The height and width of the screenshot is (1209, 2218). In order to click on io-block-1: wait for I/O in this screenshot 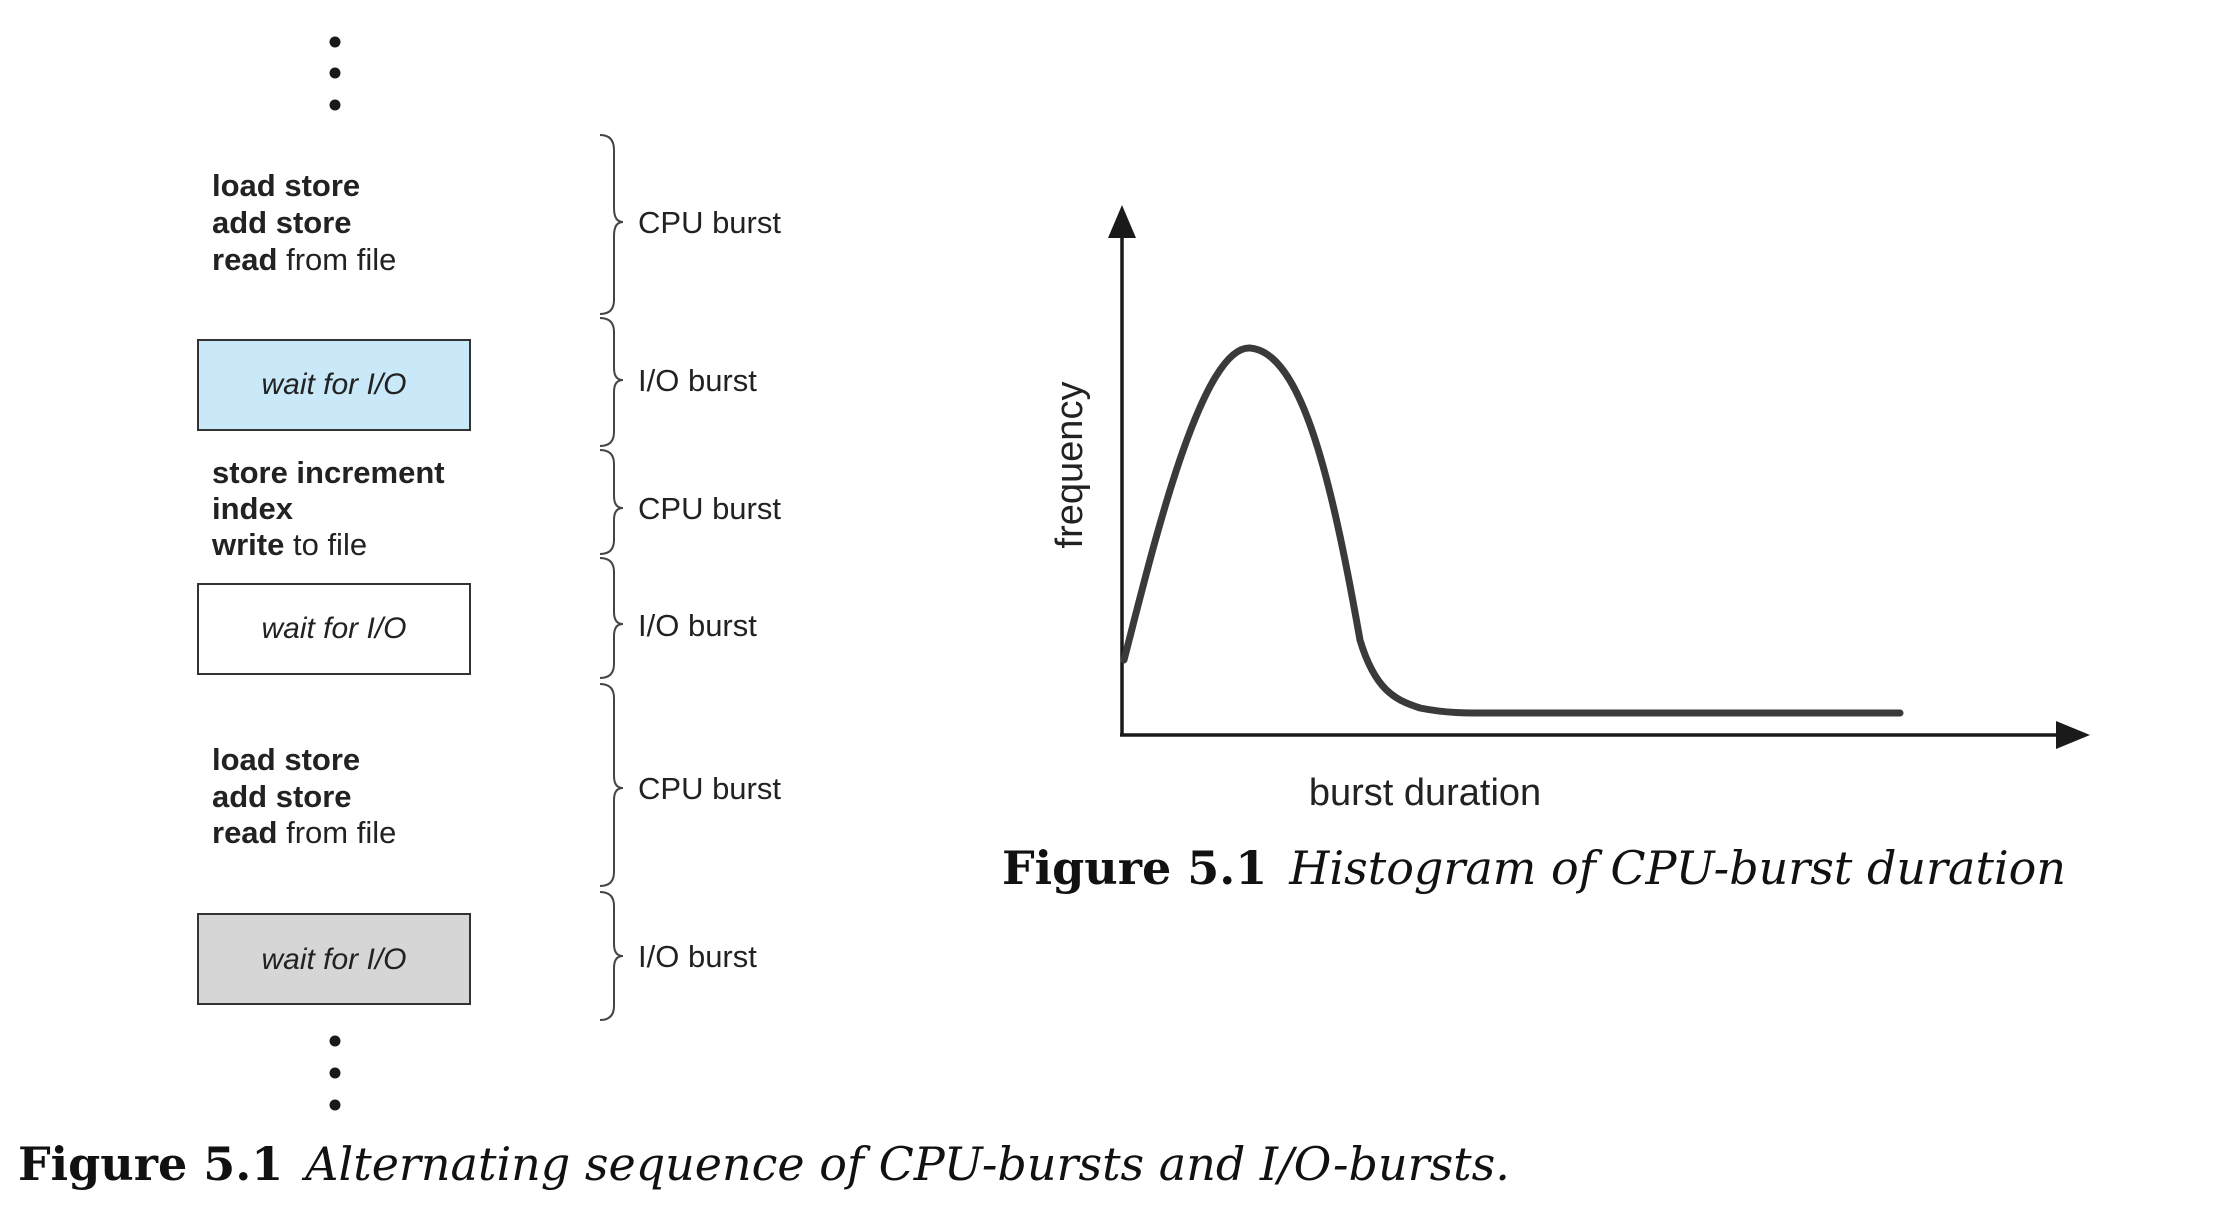, I will do `click(334, 385)`.